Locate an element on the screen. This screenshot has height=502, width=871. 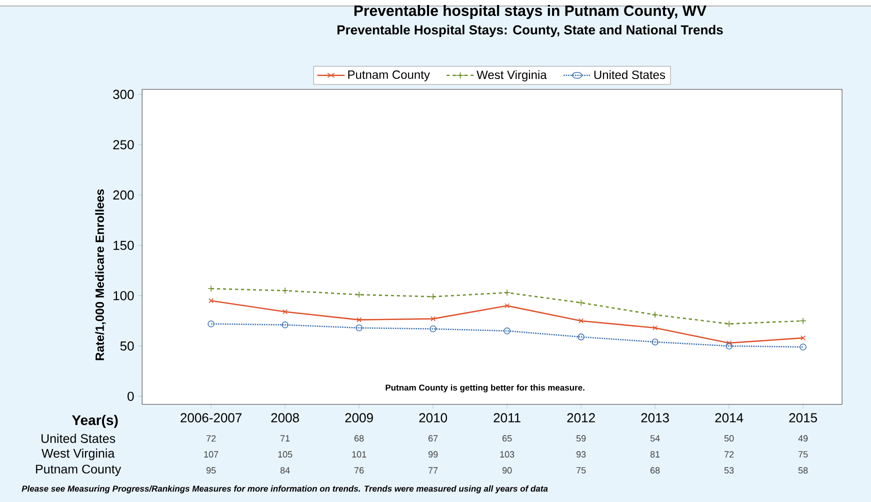
data-label: 107 is located at coordinates (211, 454).